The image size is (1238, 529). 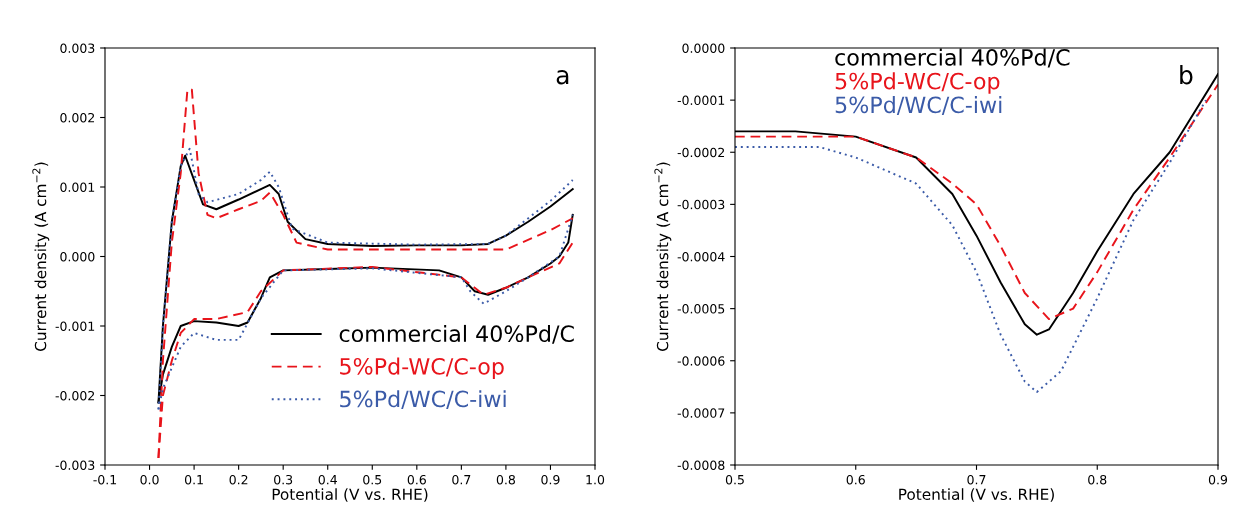 I want to click on annotation: b, so click(x=1186, y=75).